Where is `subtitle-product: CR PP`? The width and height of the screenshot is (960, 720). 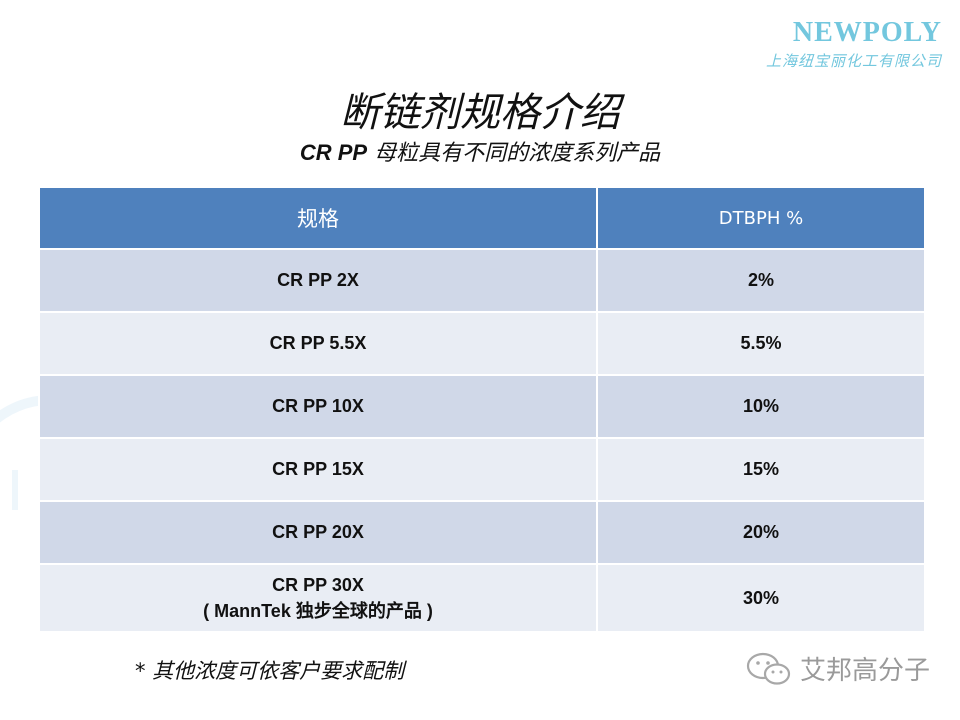 subtitle-product: CR PP is located at coordinates (333, 152).